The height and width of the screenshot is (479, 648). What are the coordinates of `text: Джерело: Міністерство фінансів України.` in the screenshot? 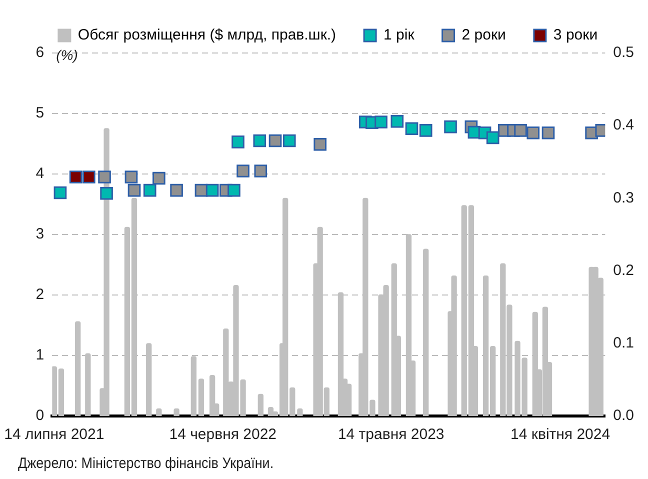 It's located at (146, 463).